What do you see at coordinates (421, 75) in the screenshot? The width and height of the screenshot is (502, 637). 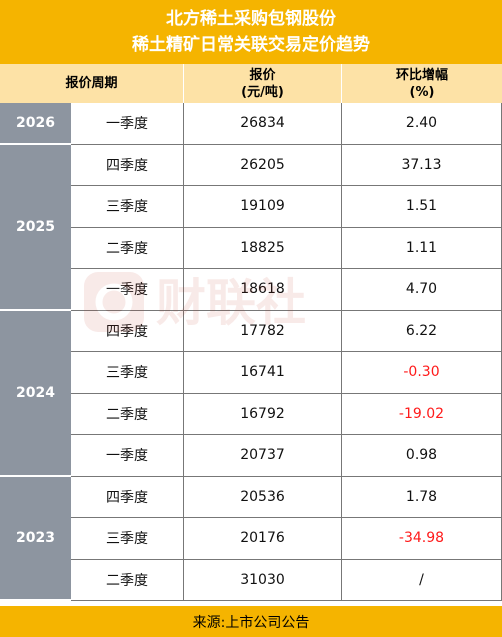 I see `header-change-label: 环比增幅` at bounding box center [421, 75].